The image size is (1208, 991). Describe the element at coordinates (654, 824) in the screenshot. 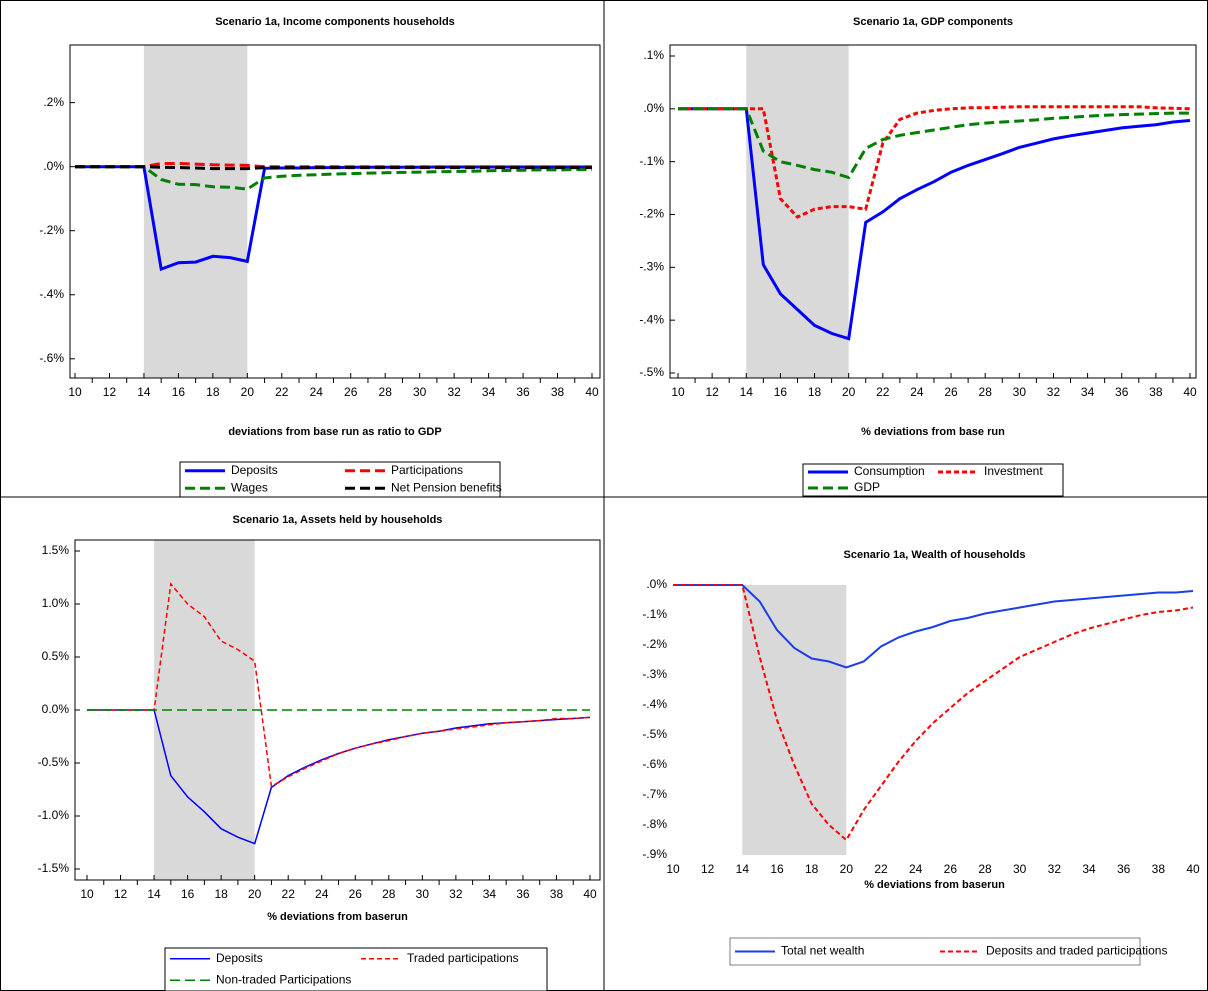

I see `y-tick-label: -.8%` at that location.